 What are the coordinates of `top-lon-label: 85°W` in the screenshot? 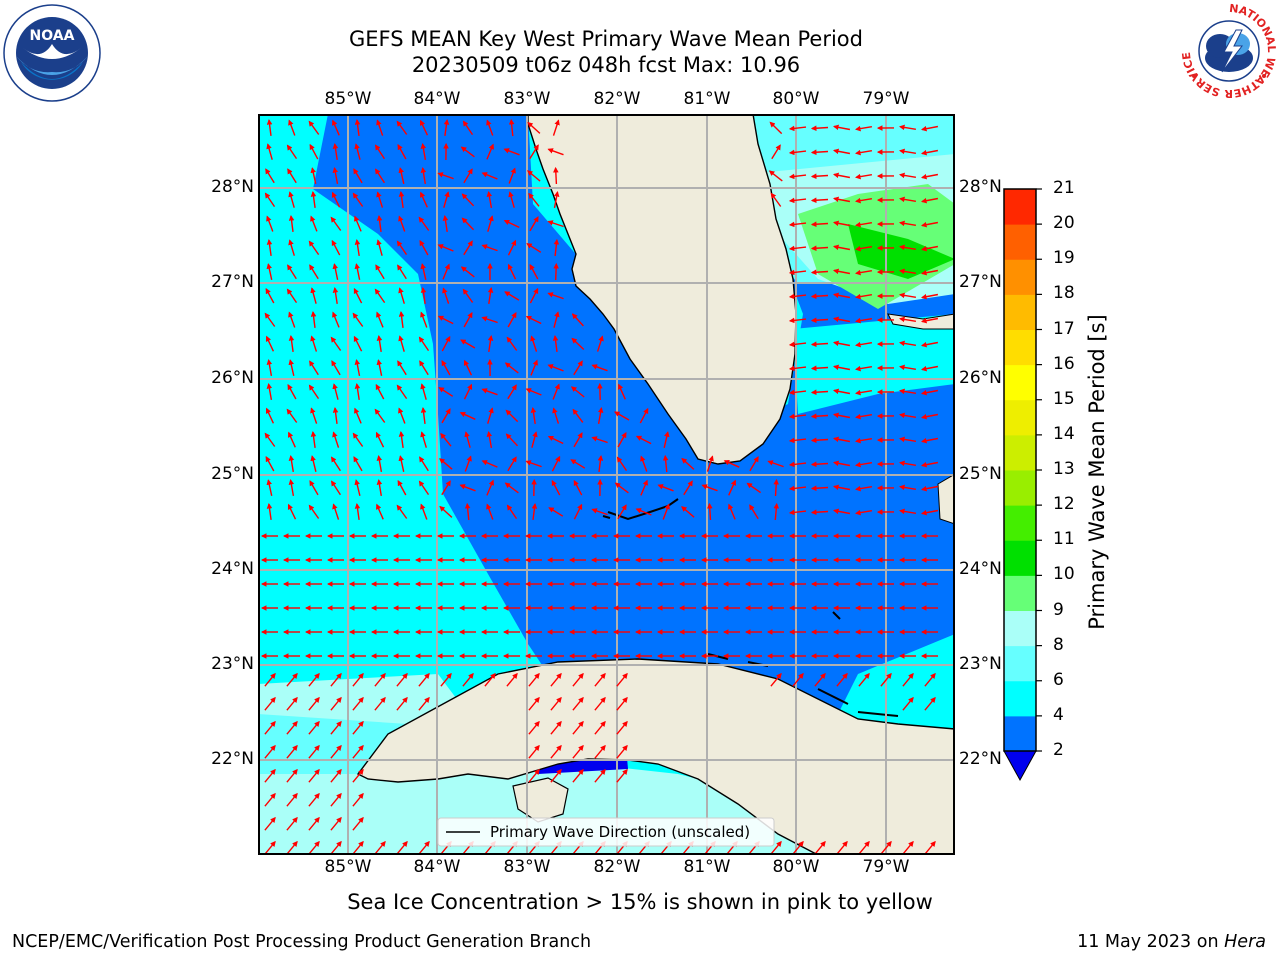 It's located at (348, 99).